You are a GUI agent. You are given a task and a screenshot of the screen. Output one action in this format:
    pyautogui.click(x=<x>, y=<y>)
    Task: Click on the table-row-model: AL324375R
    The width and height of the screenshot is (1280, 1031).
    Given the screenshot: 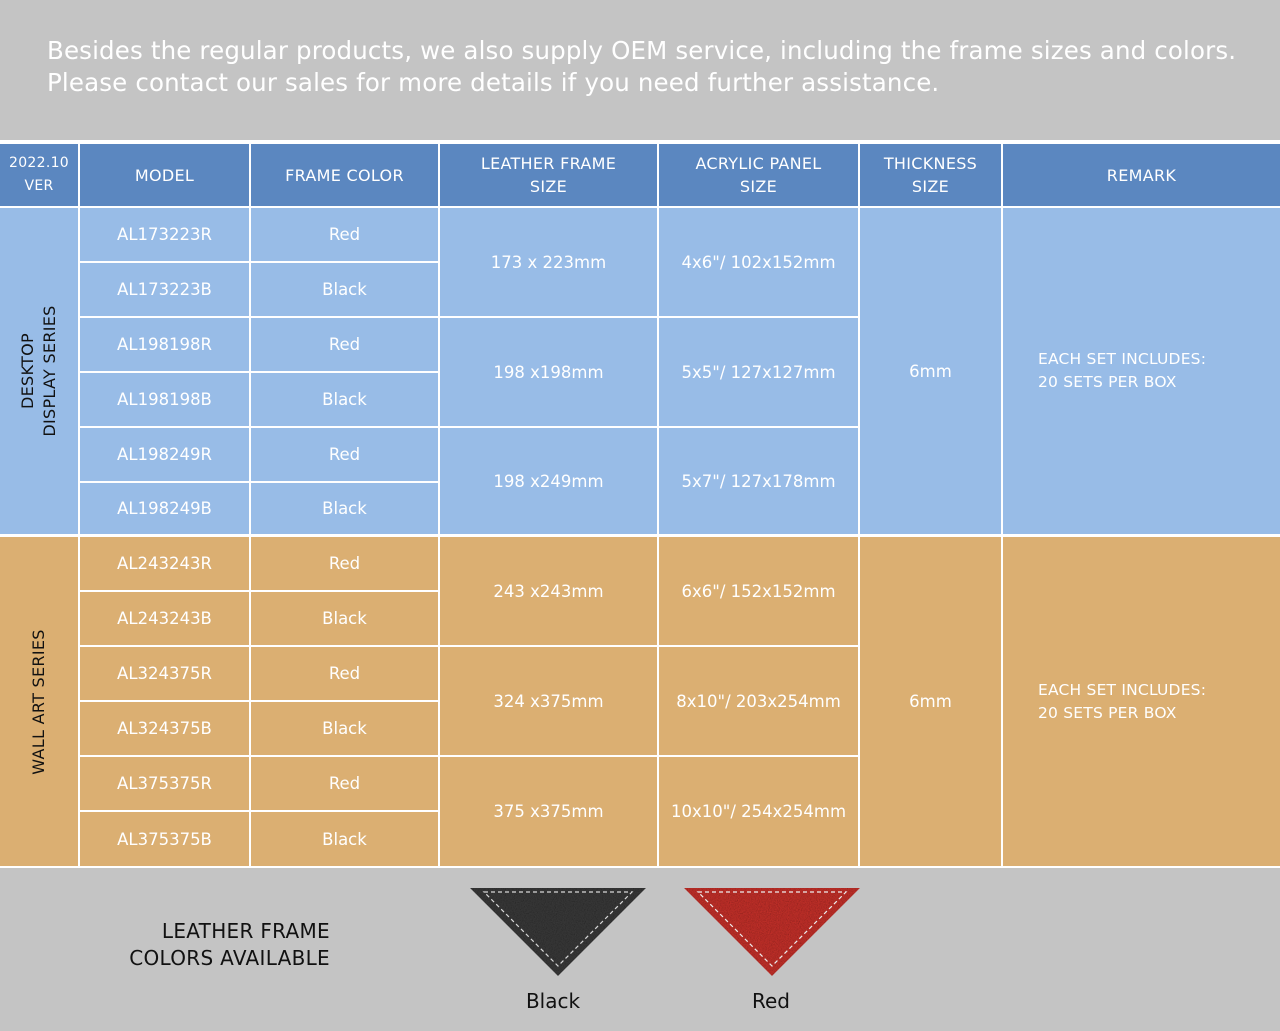 What is the action you would take?
    pyautogui.click(x=164, y=673)
    